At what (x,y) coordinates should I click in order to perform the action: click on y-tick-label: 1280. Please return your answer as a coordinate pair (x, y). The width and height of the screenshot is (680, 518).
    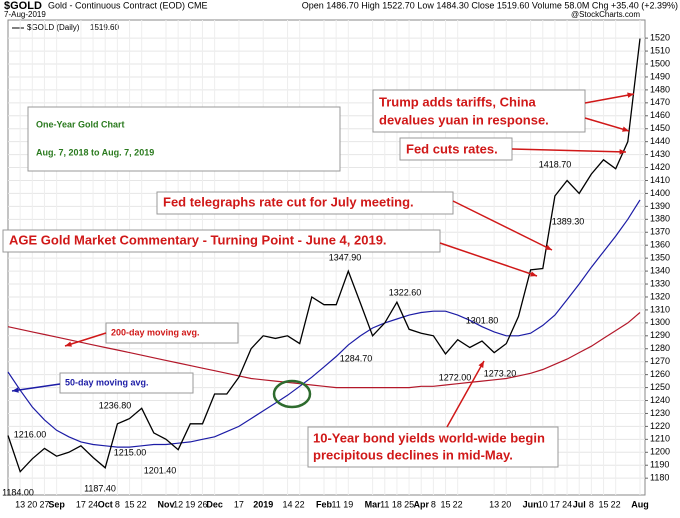
    Looking at the image, I should click on (660, 348).